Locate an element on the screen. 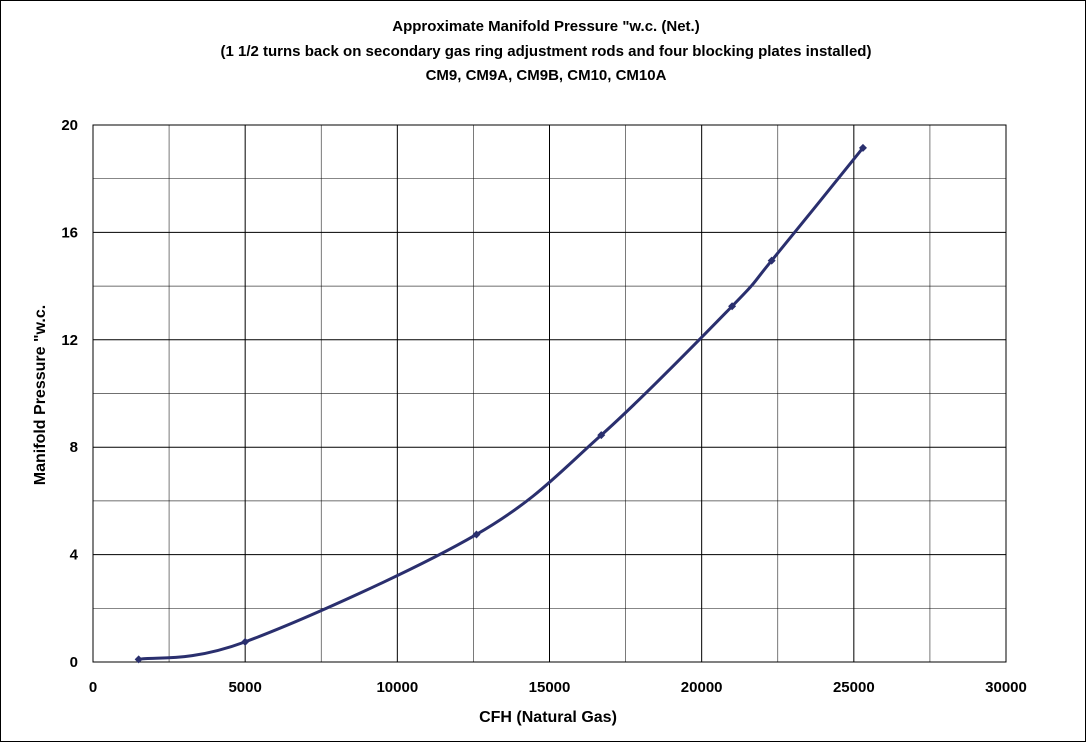 This screenshot has width=1086, height=742. y-tick-label: 12 is located at coordinates (69, 340).